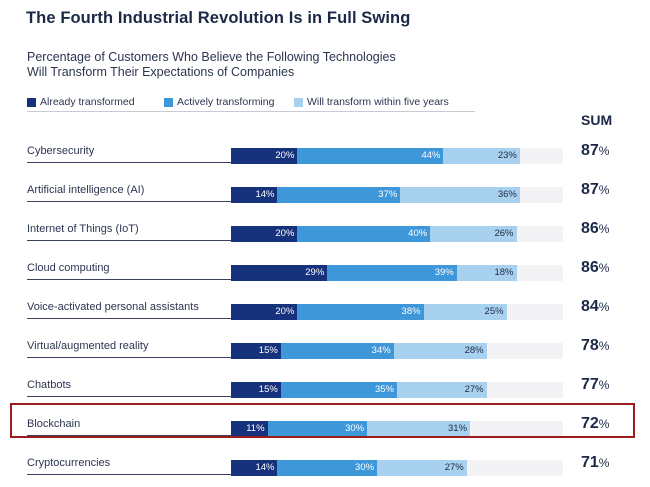  Describe the element at coordinates (590, 267) in the screenshot. I see `sum-number: 86` at that location.